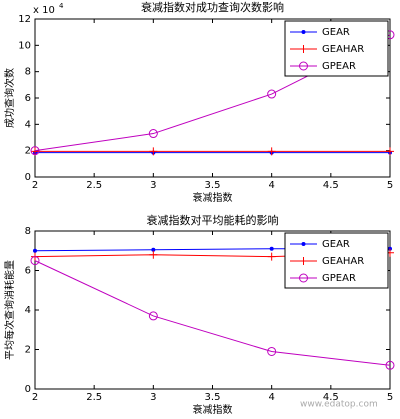 The width and height of the screenshot is (400, 419). Describe the element at coordinates (9, 310) in the screenshot. I see `y-axis-label: 平均每次查询消耗能量` at that location.